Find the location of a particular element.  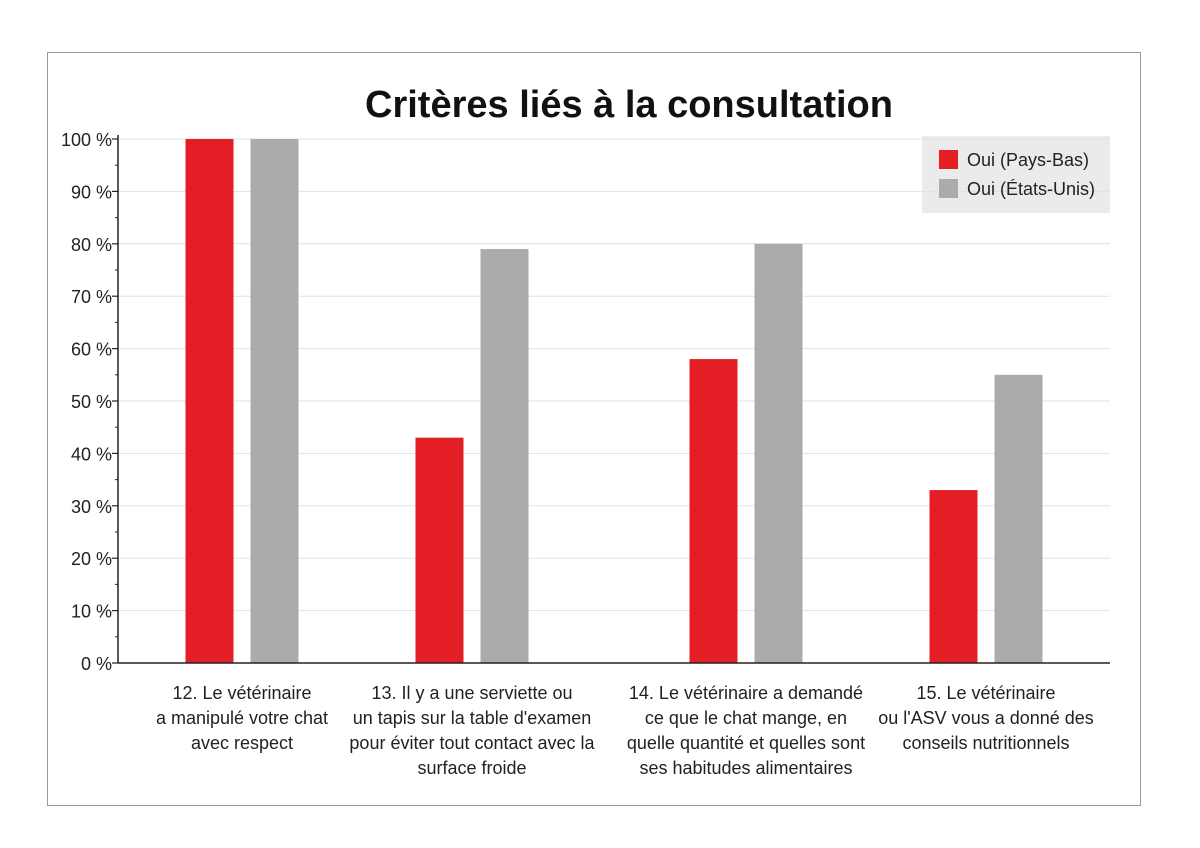

y-tick-label: 90 % is located at coordinates (91, 192).